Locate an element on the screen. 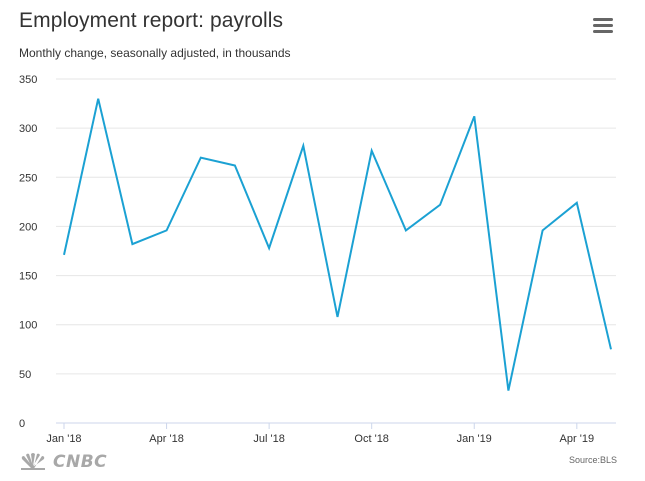 This screenshot has width=645, height=481. y-tick-label-100: 100 is located at coordinates (28, 326).